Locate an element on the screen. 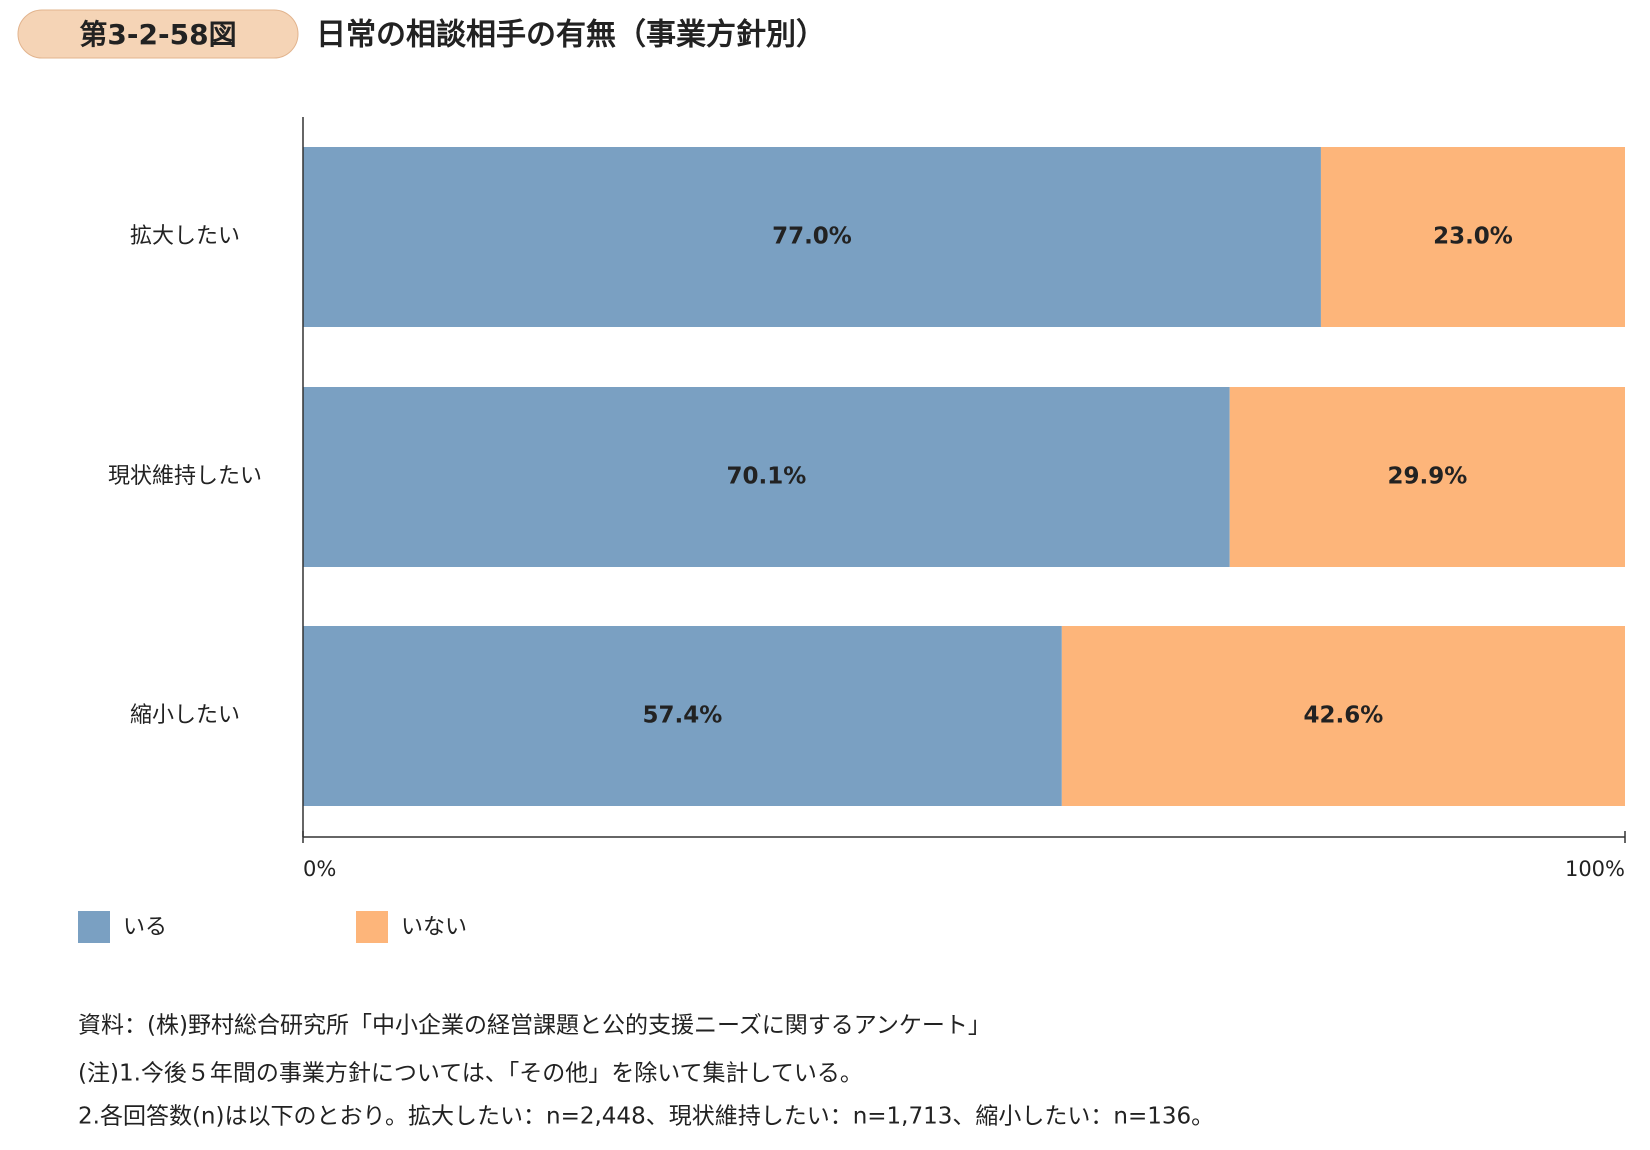 This screenshot has width=1650, height=1150. chart-title: 日常の相談相手の有無（事業方針別） is located at coordinates (571, 35).